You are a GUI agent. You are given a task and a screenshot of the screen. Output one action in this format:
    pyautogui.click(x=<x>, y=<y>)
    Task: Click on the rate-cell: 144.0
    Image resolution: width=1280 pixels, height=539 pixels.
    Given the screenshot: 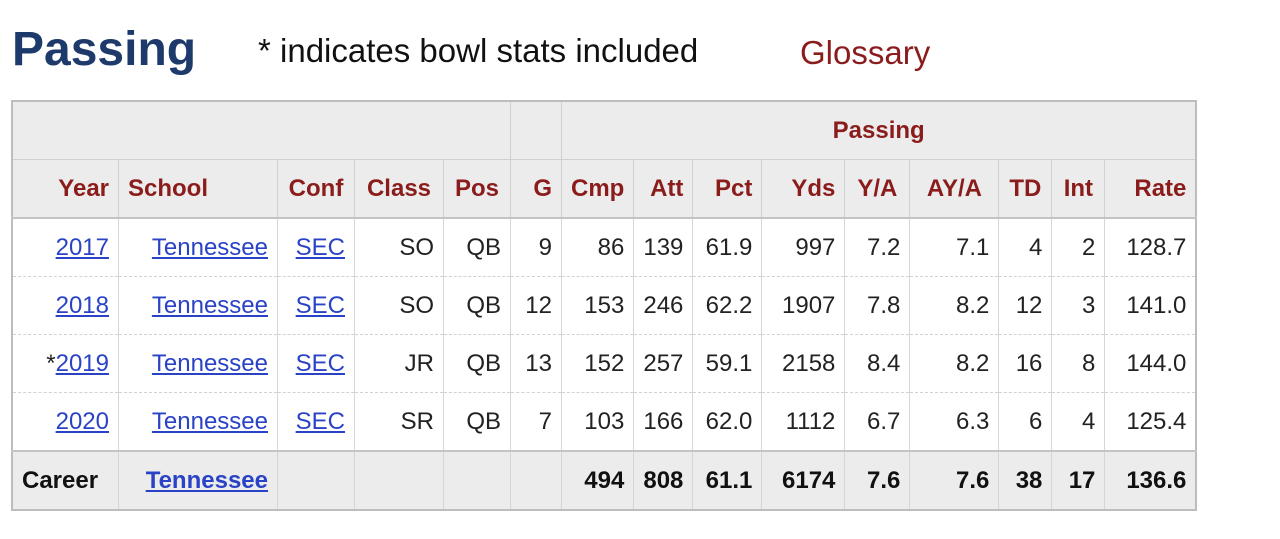 What is the action you would take?
    pyautogui.click(x=1150, y=363)
    